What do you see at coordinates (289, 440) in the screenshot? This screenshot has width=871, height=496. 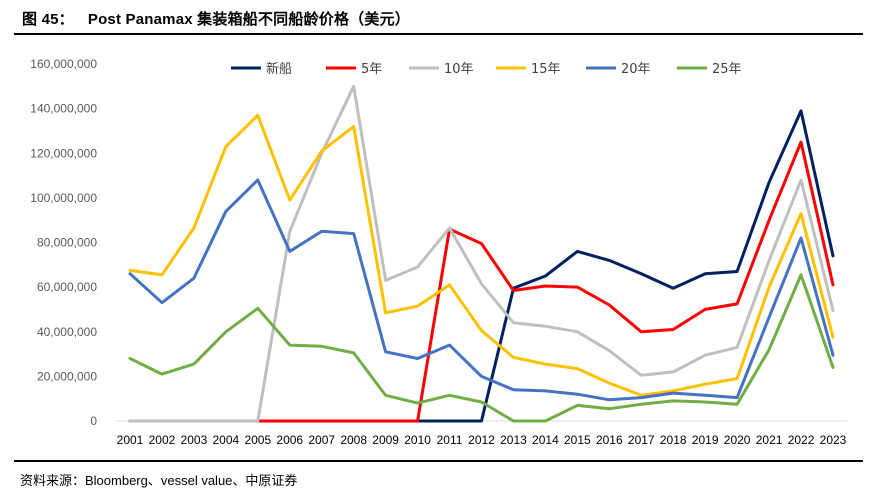 I see `x-tick-label: 2006` at bounding box center [289, 440].